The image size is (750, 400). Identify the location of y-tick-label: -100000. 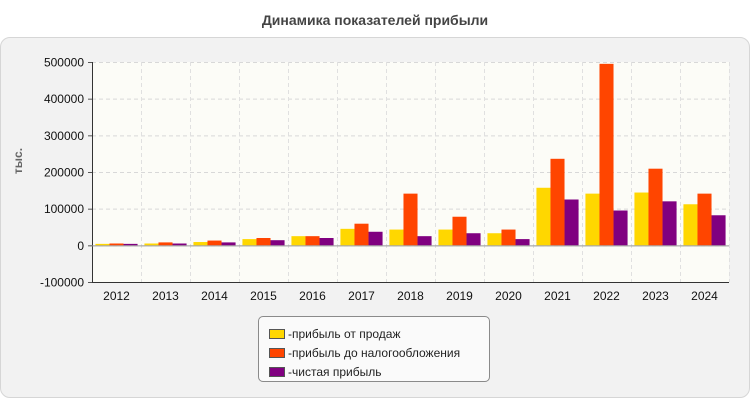
(62, 283).